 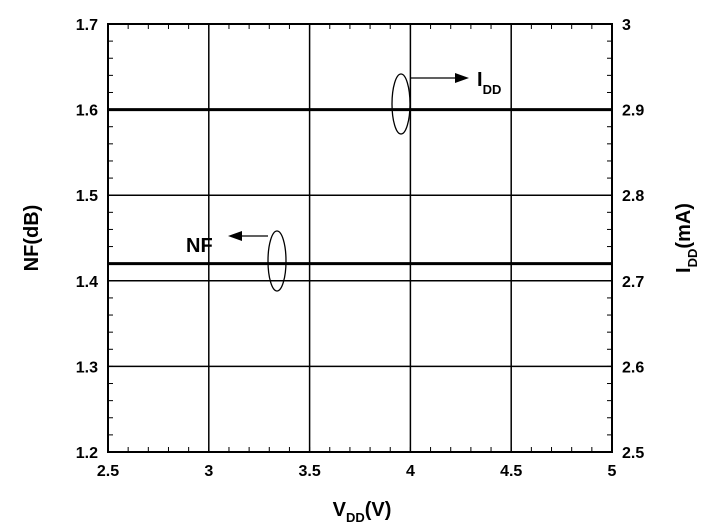 I want to click on idd-annotation-label: IDD, so click(x=489, y=83).